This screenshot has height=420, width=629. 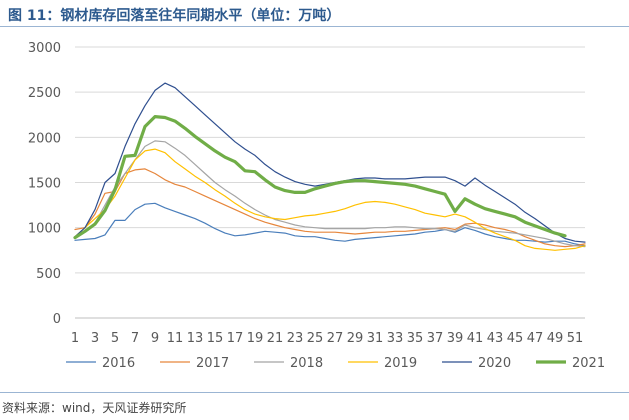 What do you see at coordinates (335, 338) in the screenshot?
I see `x-tick-label: 27` at bounding box center [335, 338].